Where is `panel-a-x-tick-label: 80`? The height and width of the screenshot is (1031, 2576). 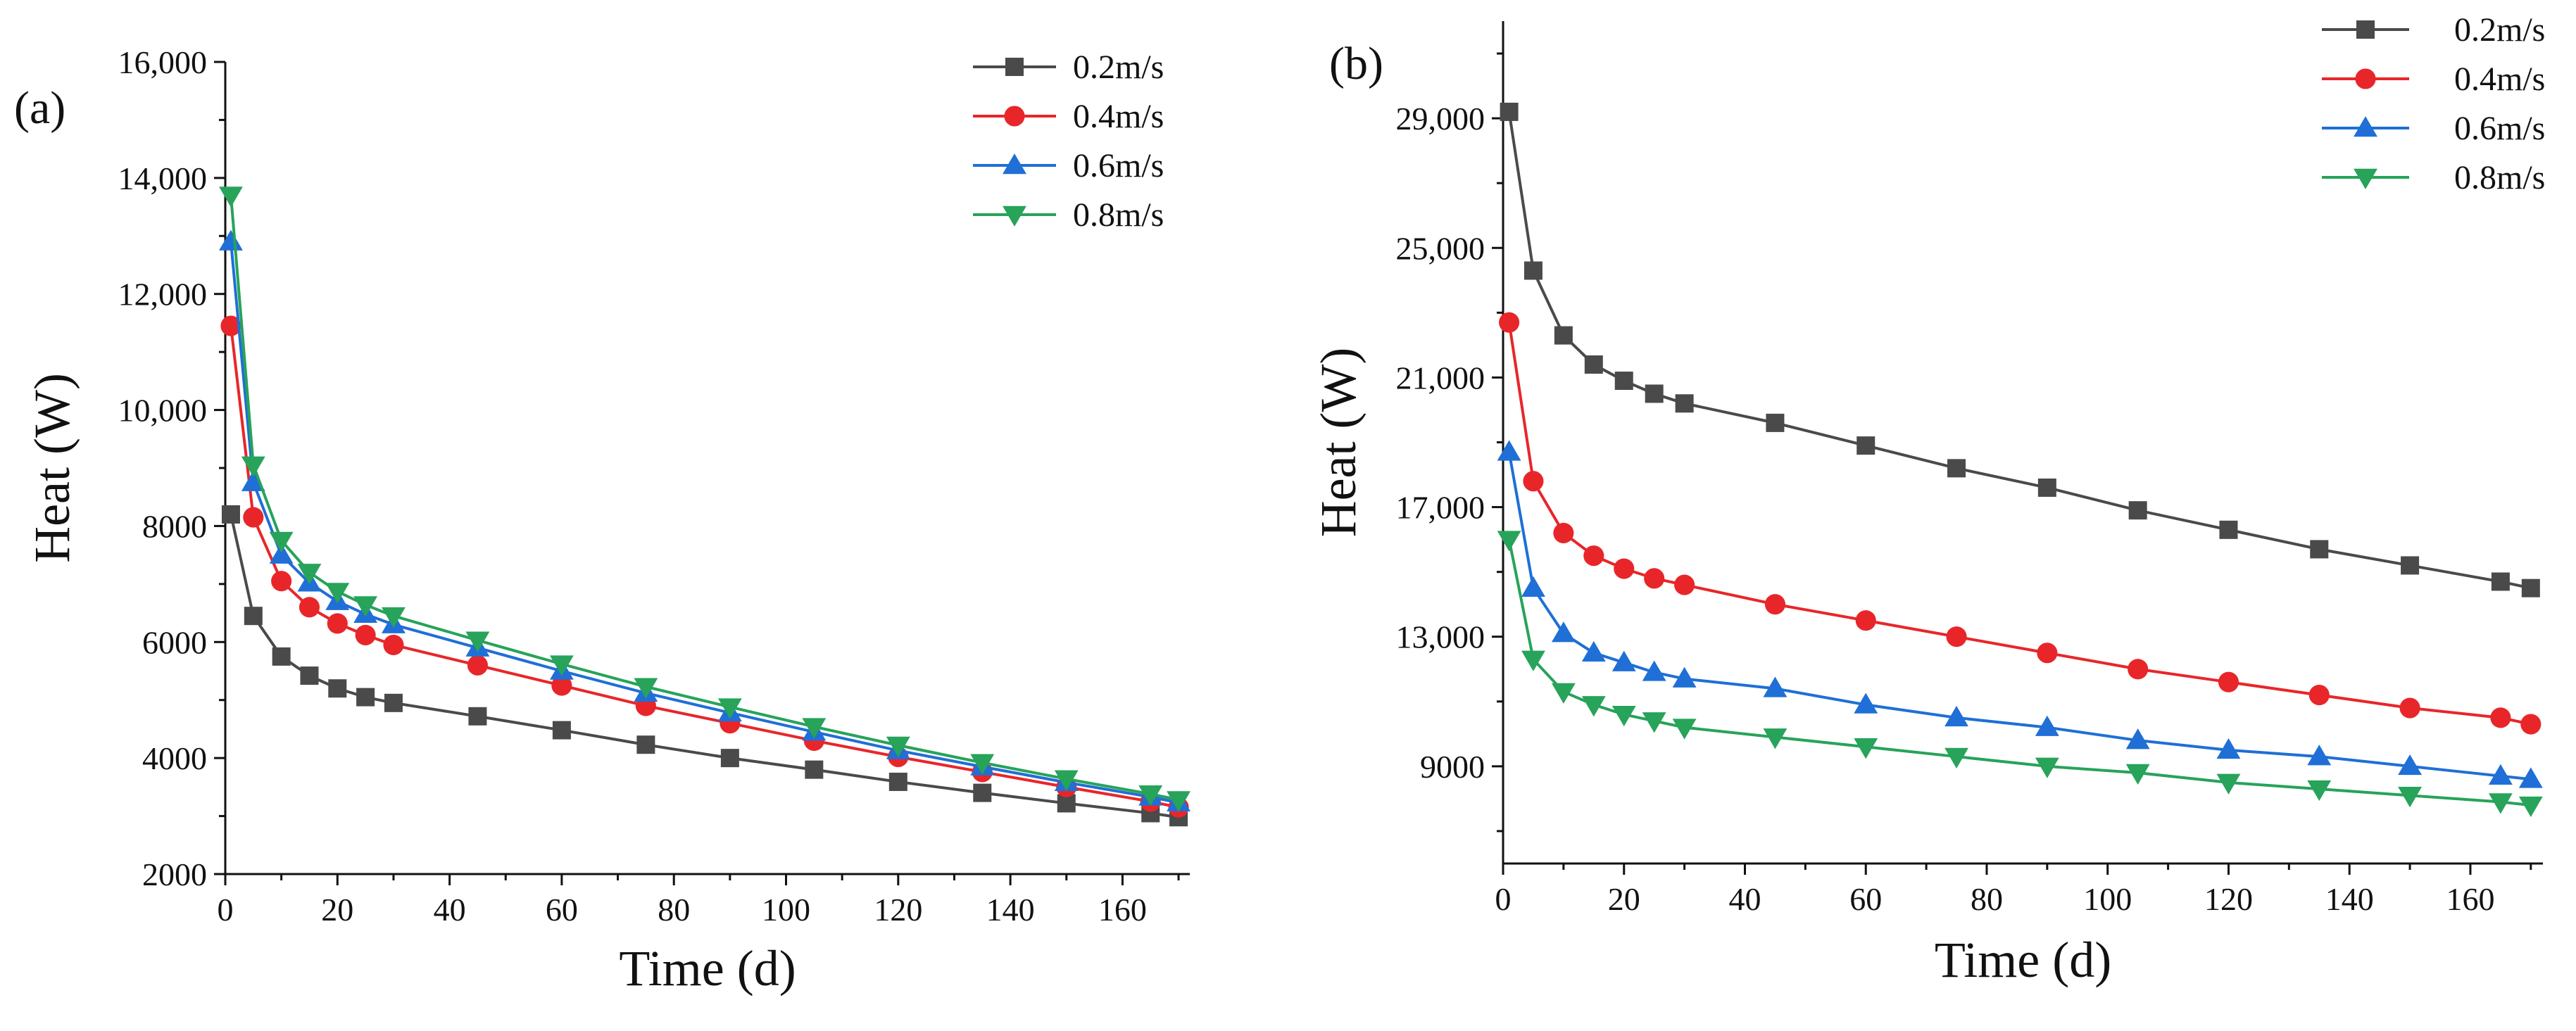 panel-a-x-tick-label: 80 is located at coordinates (674, 910).